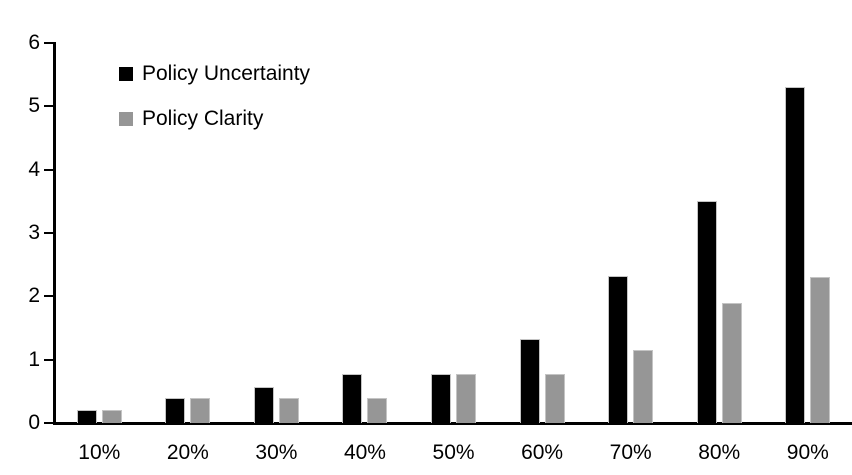  Describe the element at coordinates (618, 349) in the screenshot. I see `bar-policy-uncertainty-70%` at that location.